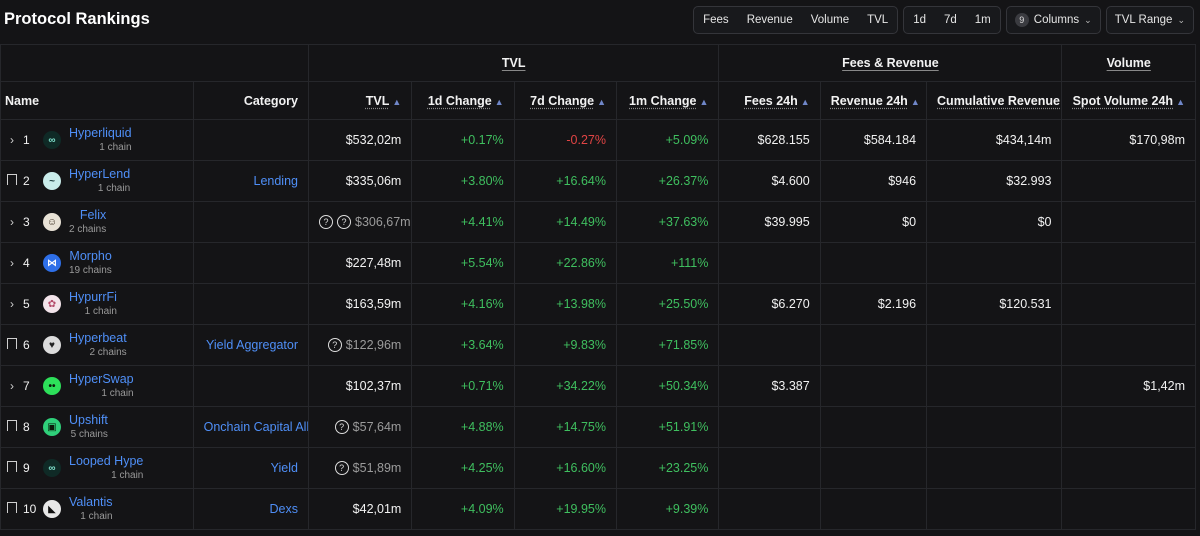 This screenshot has width=1200, height=536. I want to click on tvl-cell: $335,06m, so click(360, 181).